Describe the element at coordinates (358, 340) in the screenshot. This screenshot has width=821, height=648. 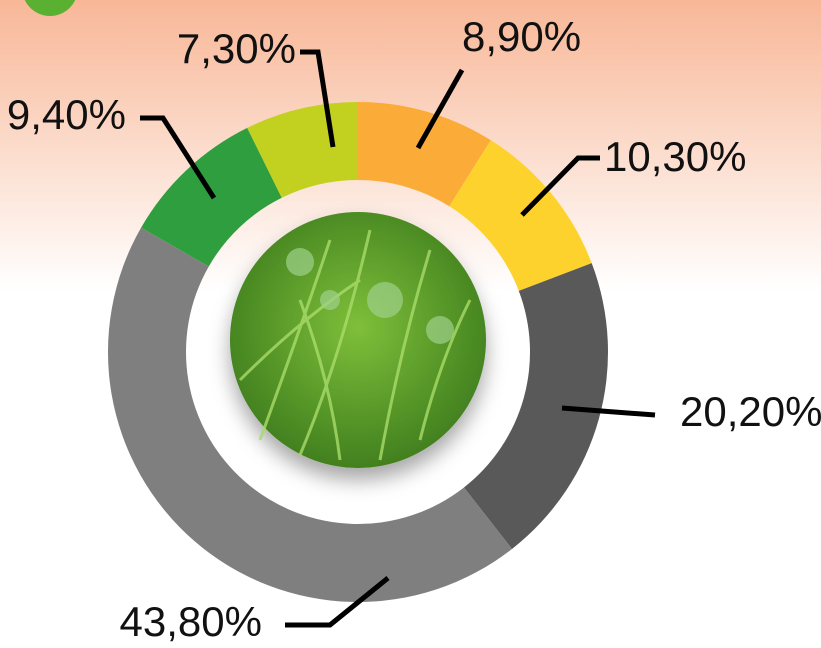
I see `center-photo` at that location.